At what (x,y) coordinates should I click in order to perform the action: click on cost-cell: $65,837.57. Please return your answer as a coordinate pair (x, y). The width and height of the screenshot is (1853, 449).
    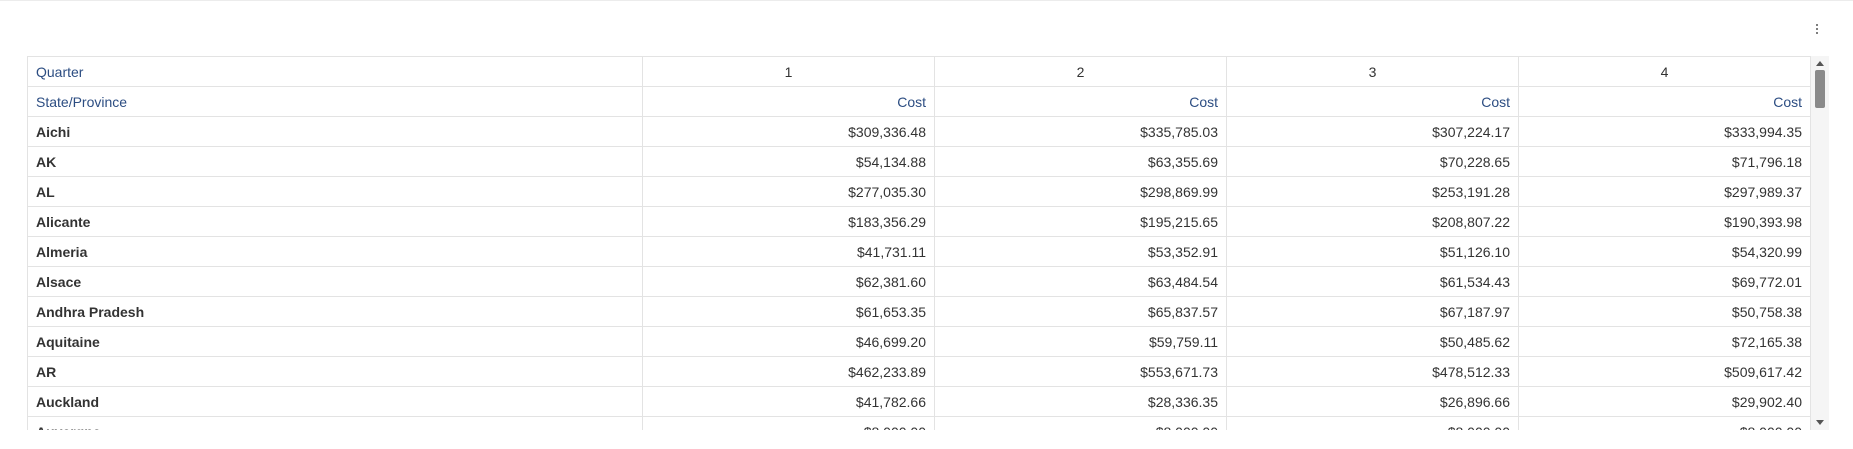
    Looking at the image, I should click on (1081, 312).